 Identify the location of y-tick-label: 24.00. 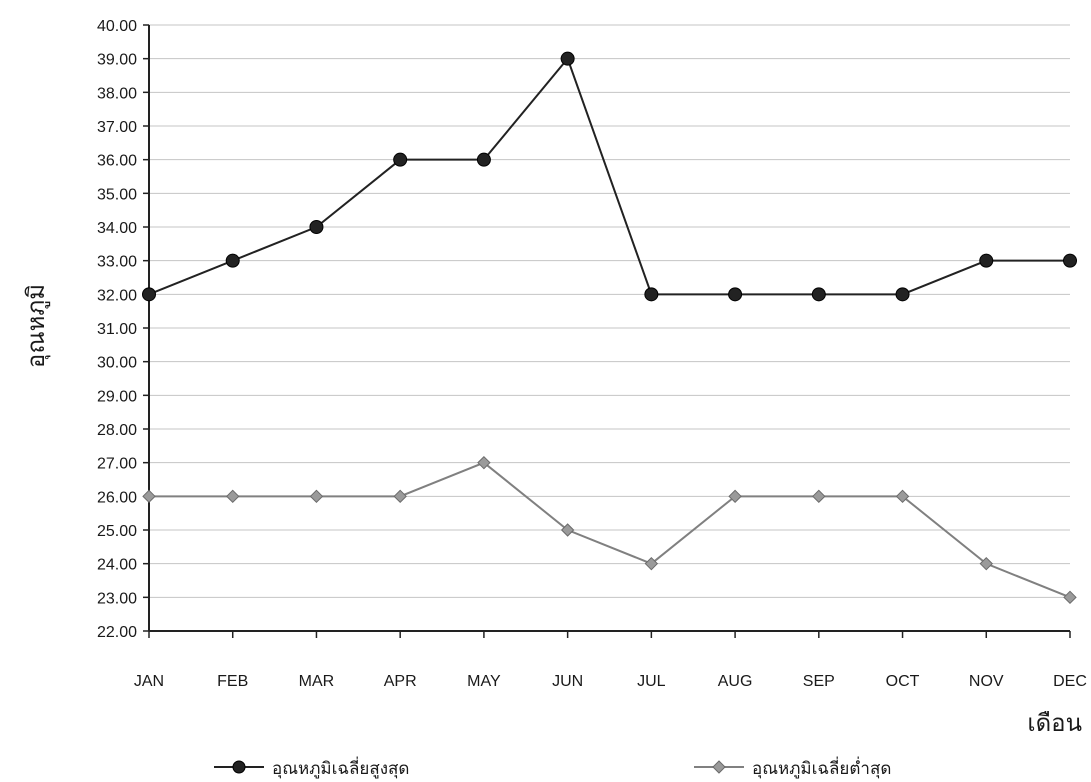
(117, 565).